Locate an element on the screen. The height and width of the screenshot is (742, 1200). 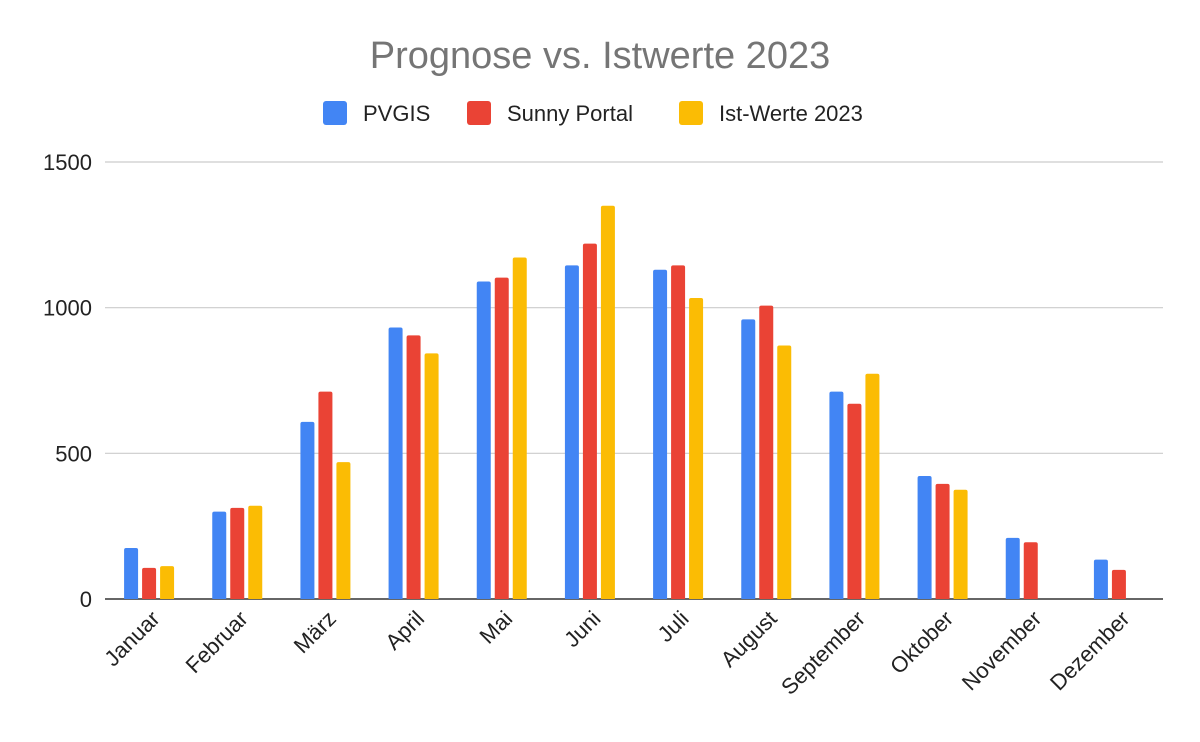
legend-label: PVGIS is located at coordinates (396, 113).